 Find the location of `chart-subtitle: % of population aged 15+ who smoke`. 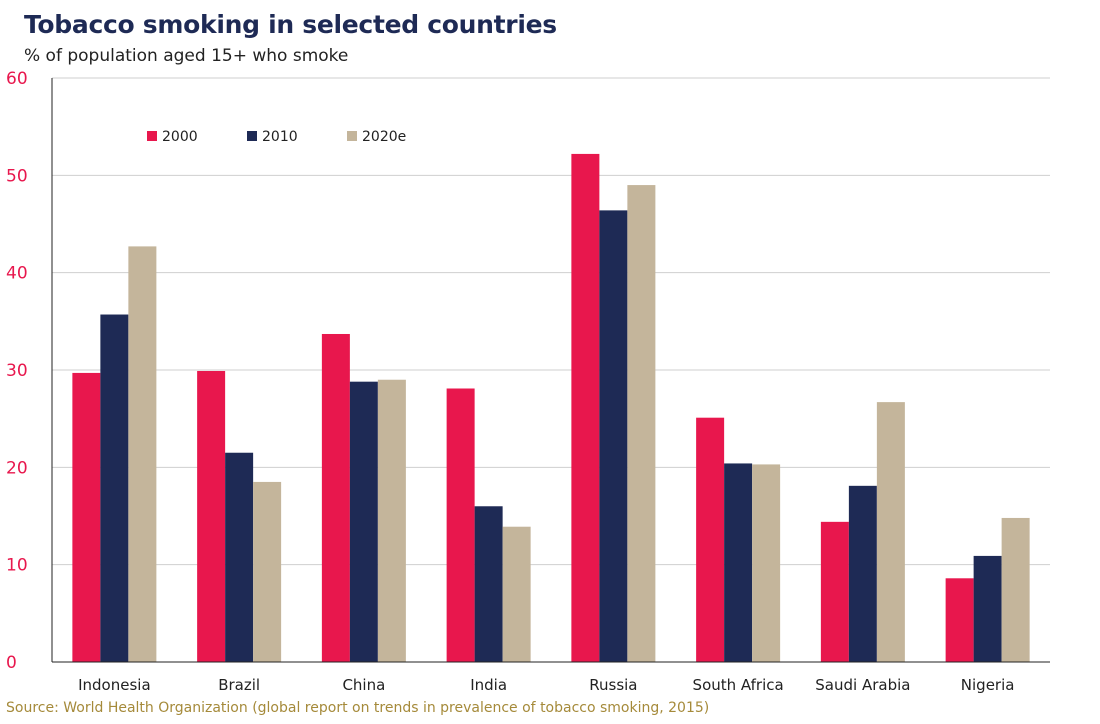

chart-subtitle: % of population aged 15+ who smoke is located at coordinates (186, 56).